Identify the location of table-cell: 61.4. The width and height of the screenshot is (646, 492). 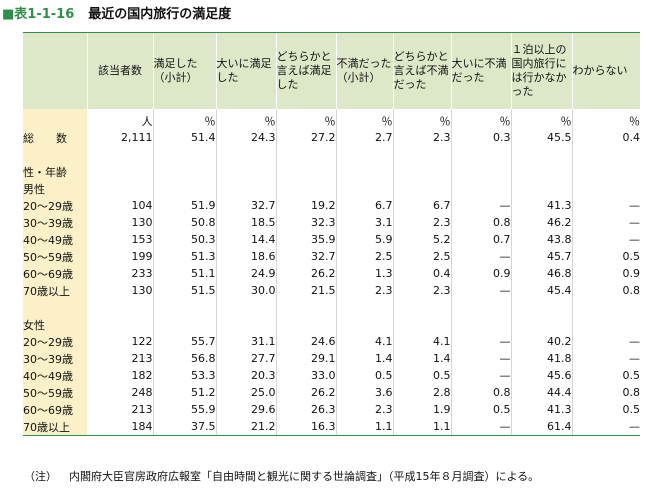
(541, 427).